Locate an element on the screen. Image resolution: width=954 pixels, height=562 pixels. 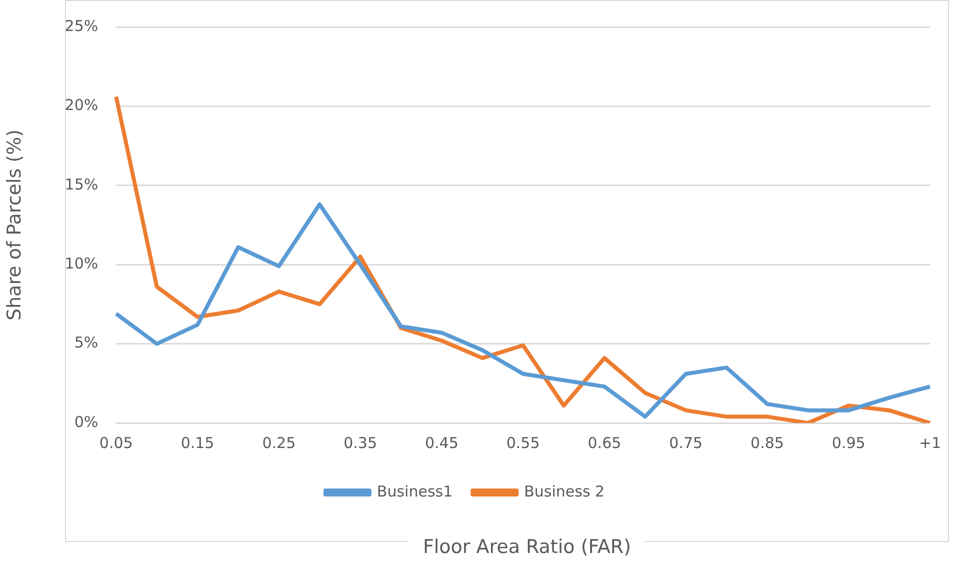
x-tick-label: 0.35 is located at coordinates (360, 443).